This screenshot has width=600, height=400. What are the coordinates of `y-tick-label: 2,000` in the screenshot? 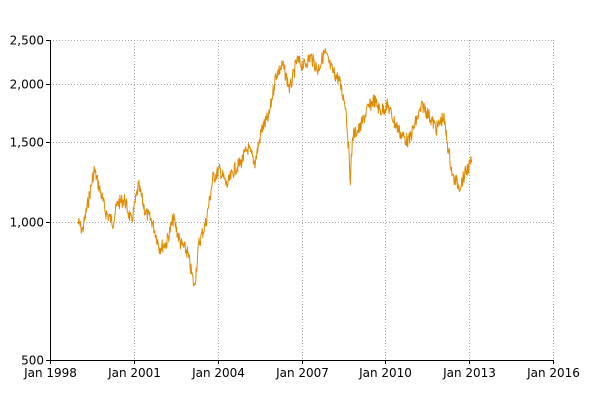 It's located at (27, 85).